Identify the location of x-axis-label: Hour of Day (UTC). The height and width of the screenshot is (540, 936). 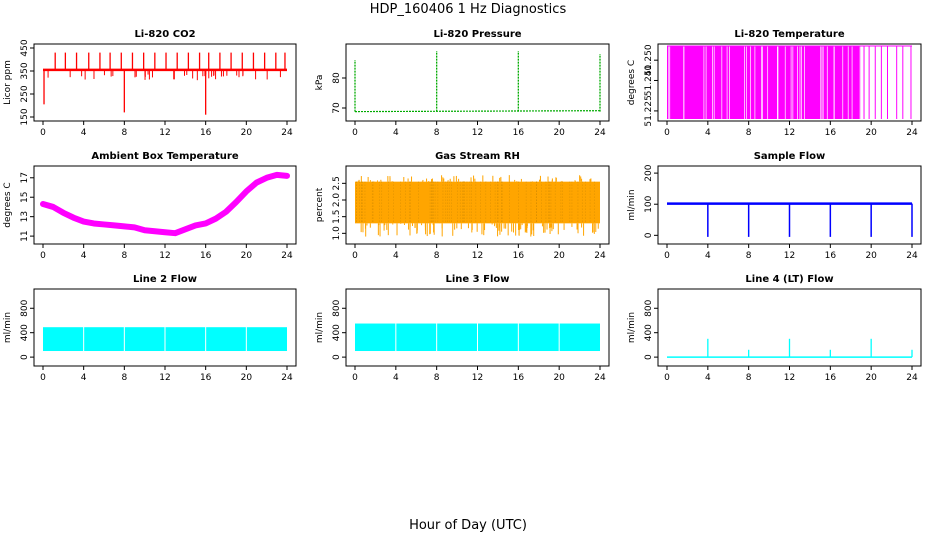
(468, 525).